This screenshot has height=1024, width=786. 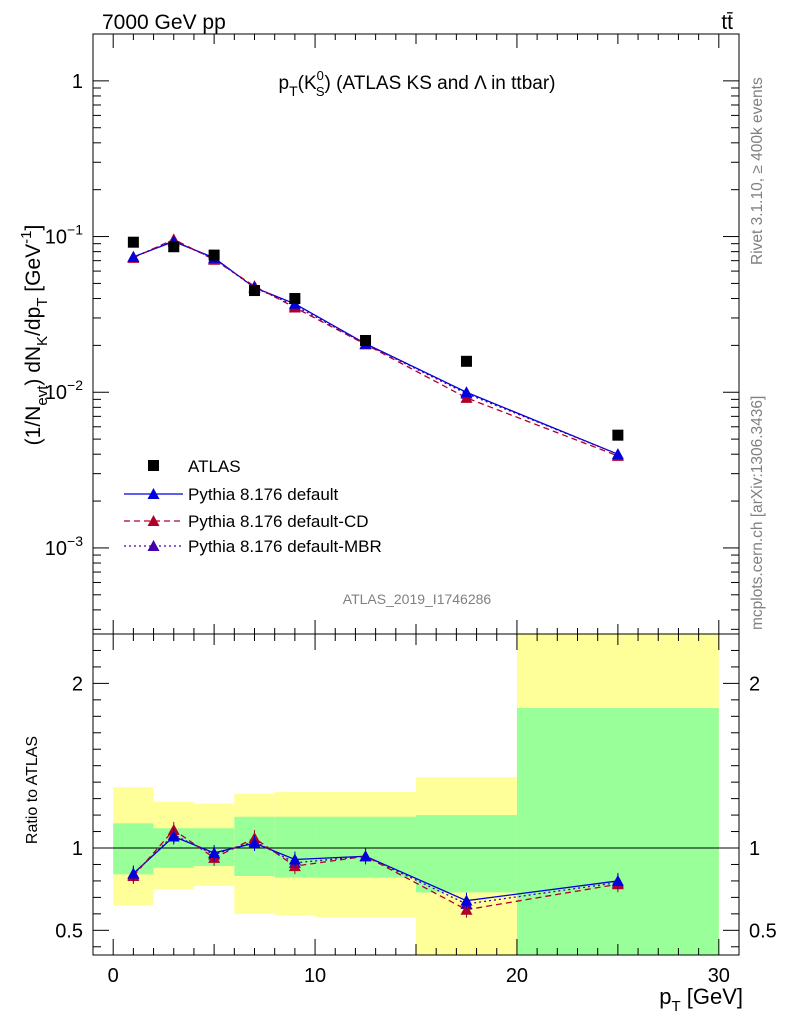 I want to click on x-axis-label: pT [GeV], so click(x=701, y=999).